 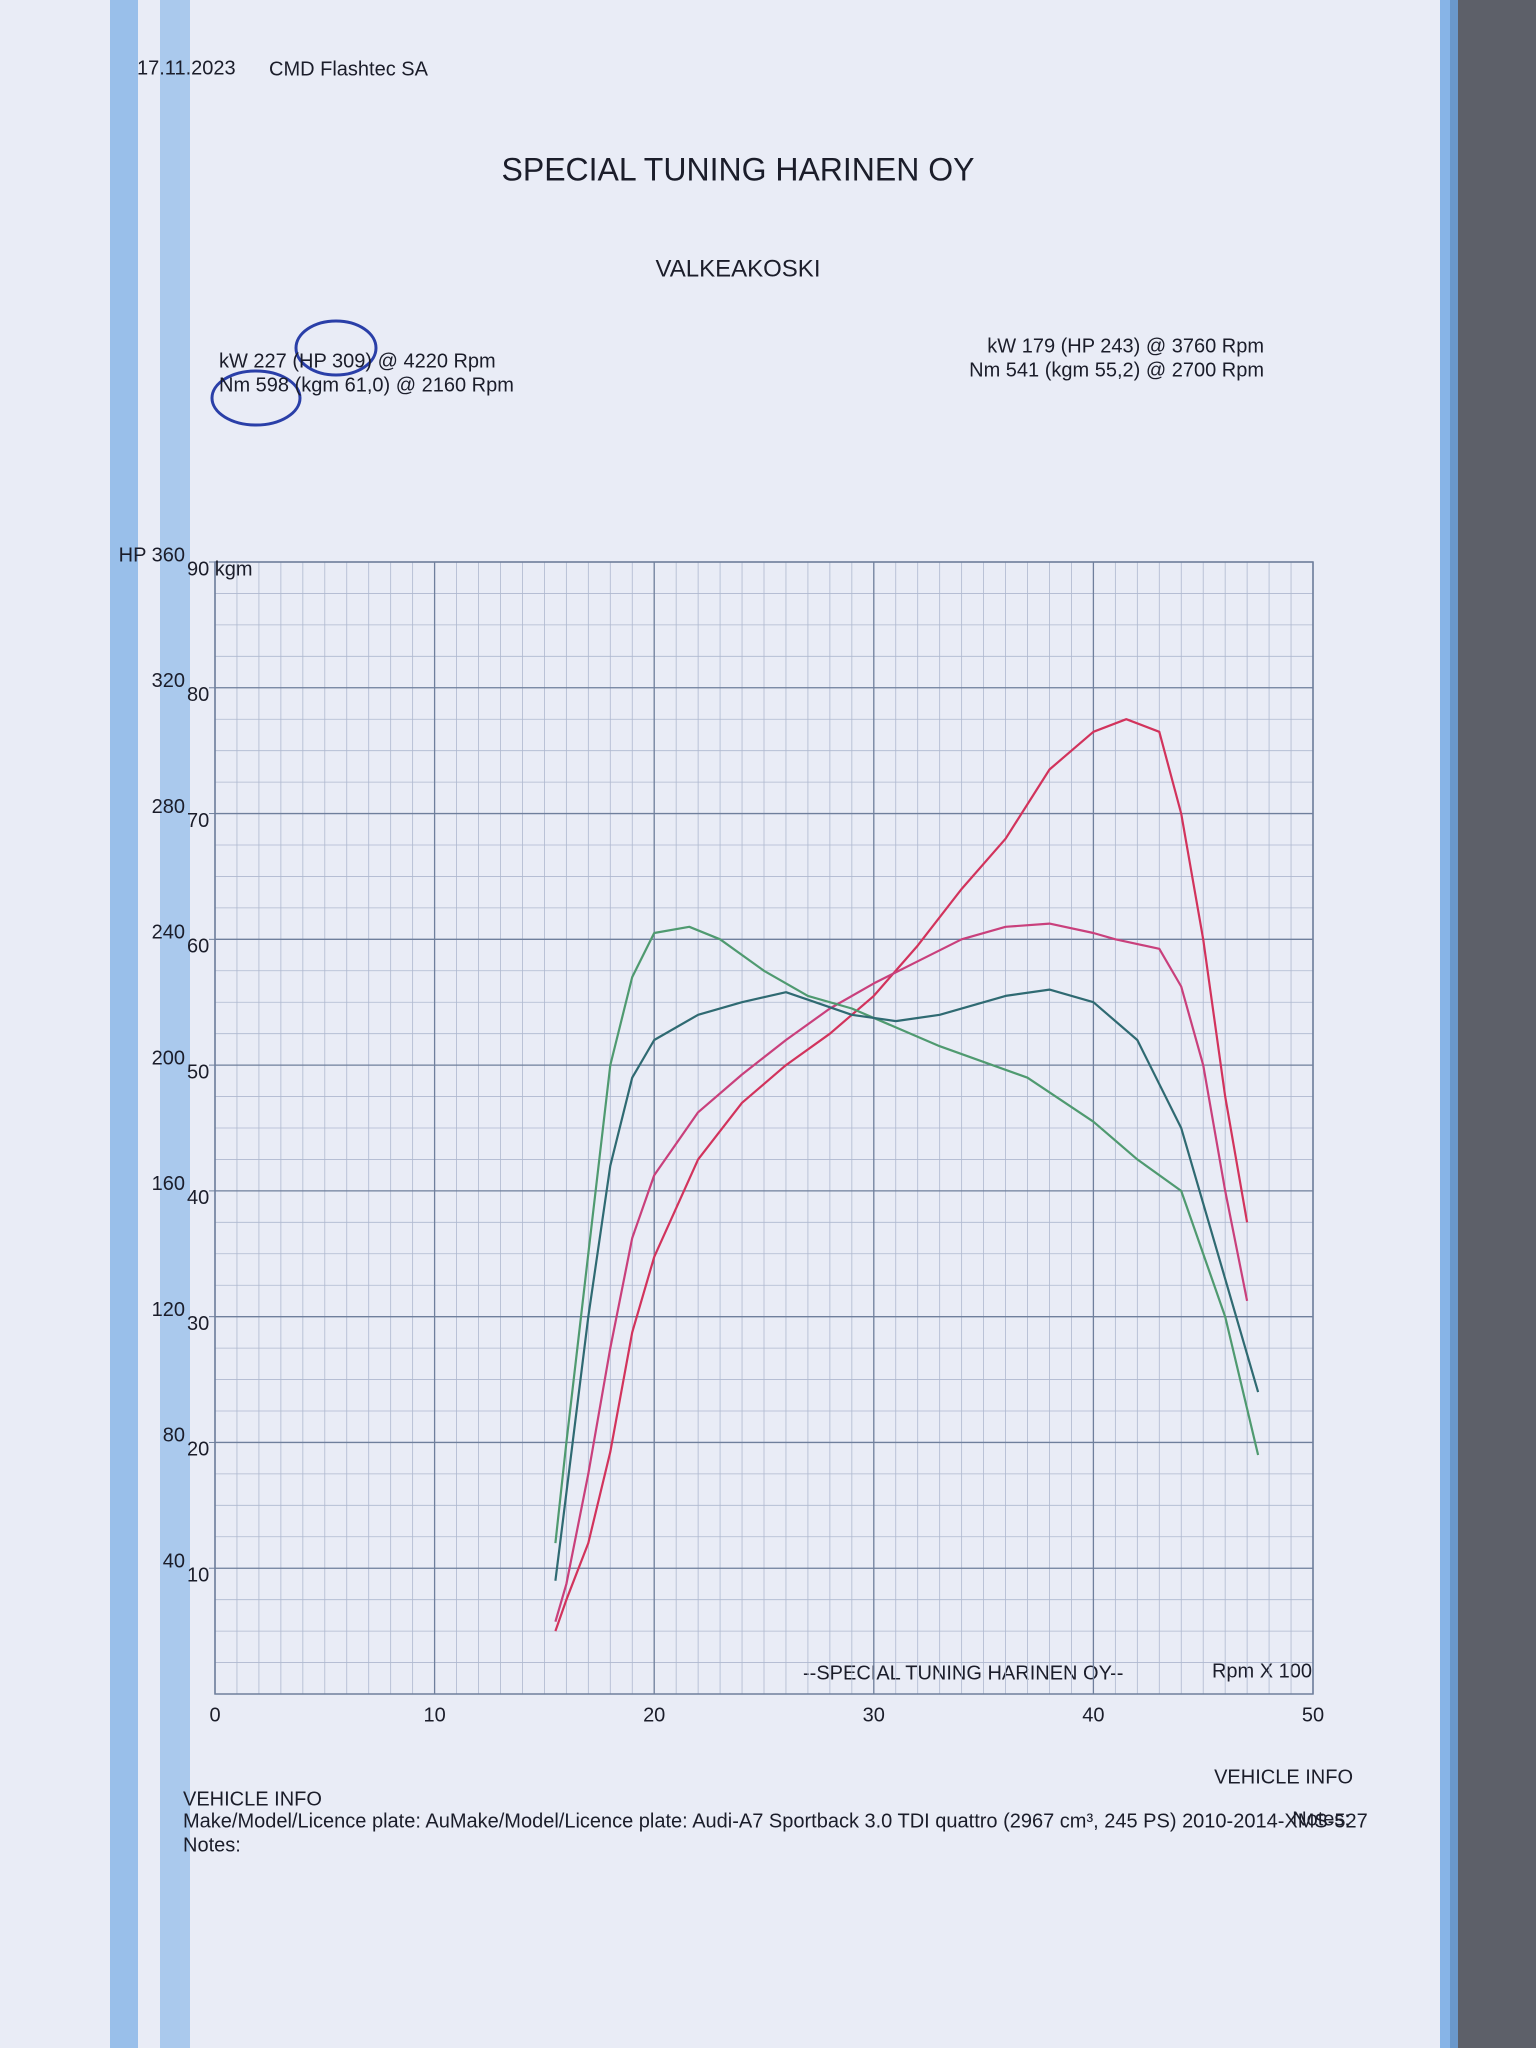 What do you see at coordinates (198, 1324) in the screenshot?
I see `y2-tick-label: 30` at bounding box center [198, 1324].